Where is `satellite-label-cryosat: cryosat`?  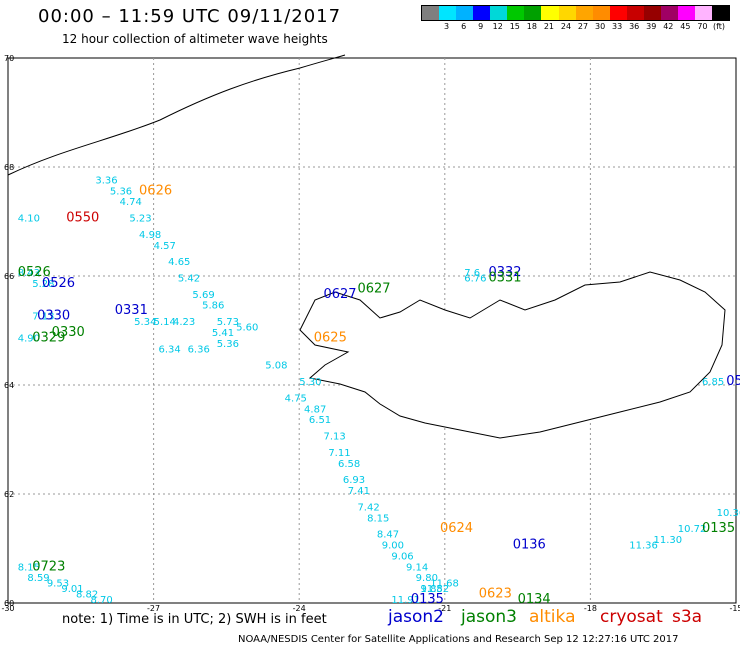
satellite-label-cryosat: cryosat is located at coordinates (631, 617).